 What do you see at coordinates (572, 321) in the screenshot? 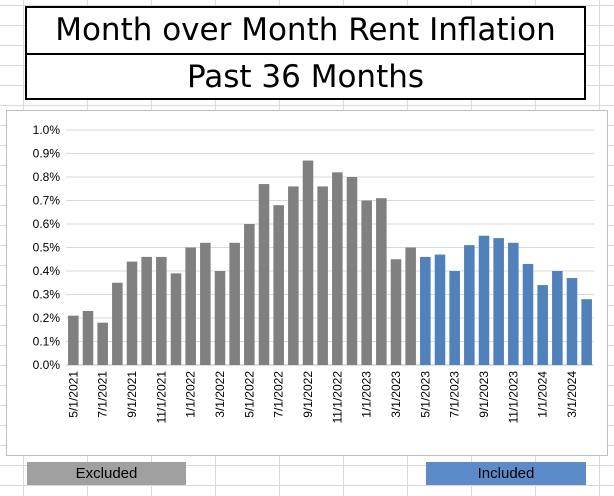
I see `bar-3/1/2024` at bounding box center [572, 321].